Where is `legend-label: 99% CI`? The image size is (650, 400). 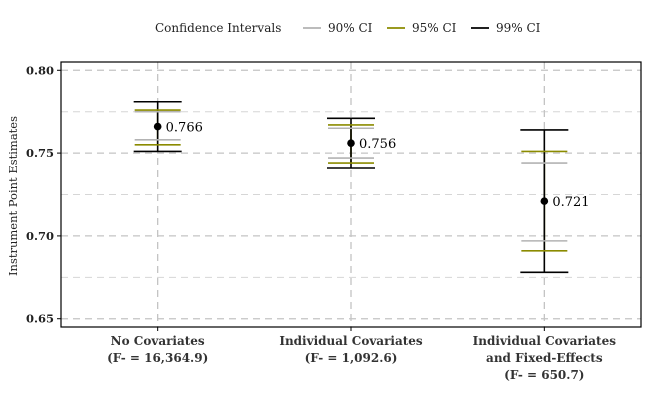
legend-label: 99% CI is located at coordinates (518, 28).